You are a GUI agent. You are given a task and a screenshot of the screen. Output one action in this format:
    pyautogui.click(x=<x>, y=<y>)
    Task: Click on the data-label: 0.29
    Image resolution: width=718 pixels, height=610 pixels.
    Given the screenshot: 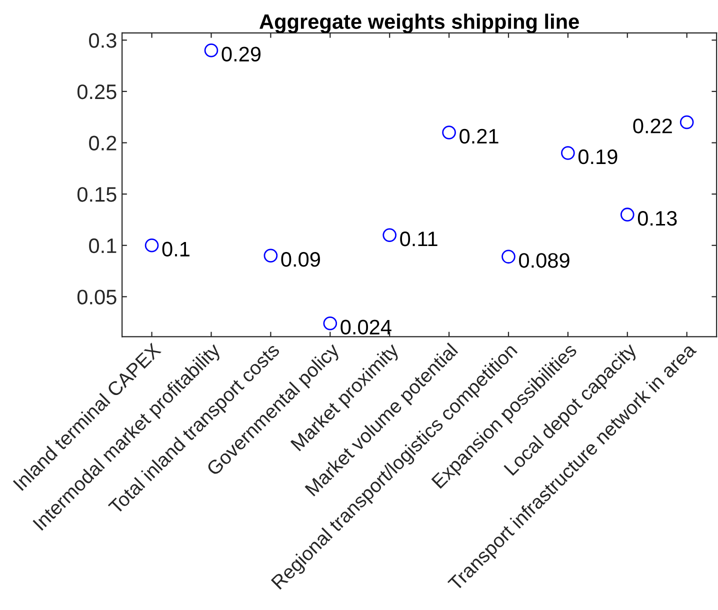 What is the action you would take?
    pyautogui.click(x=241, y=54)
    